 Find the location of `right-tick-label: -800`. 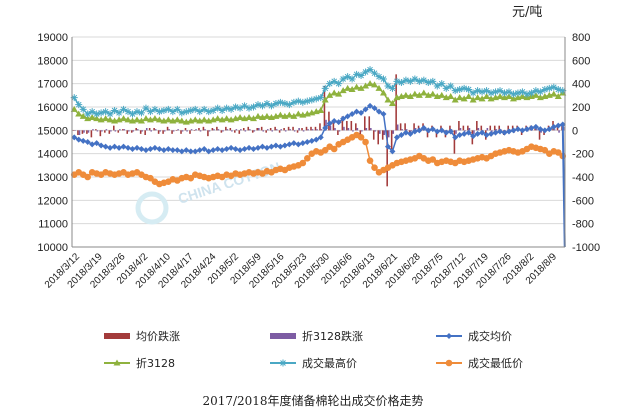

right-tick-label: -800 is located at coordinates (583, 225).